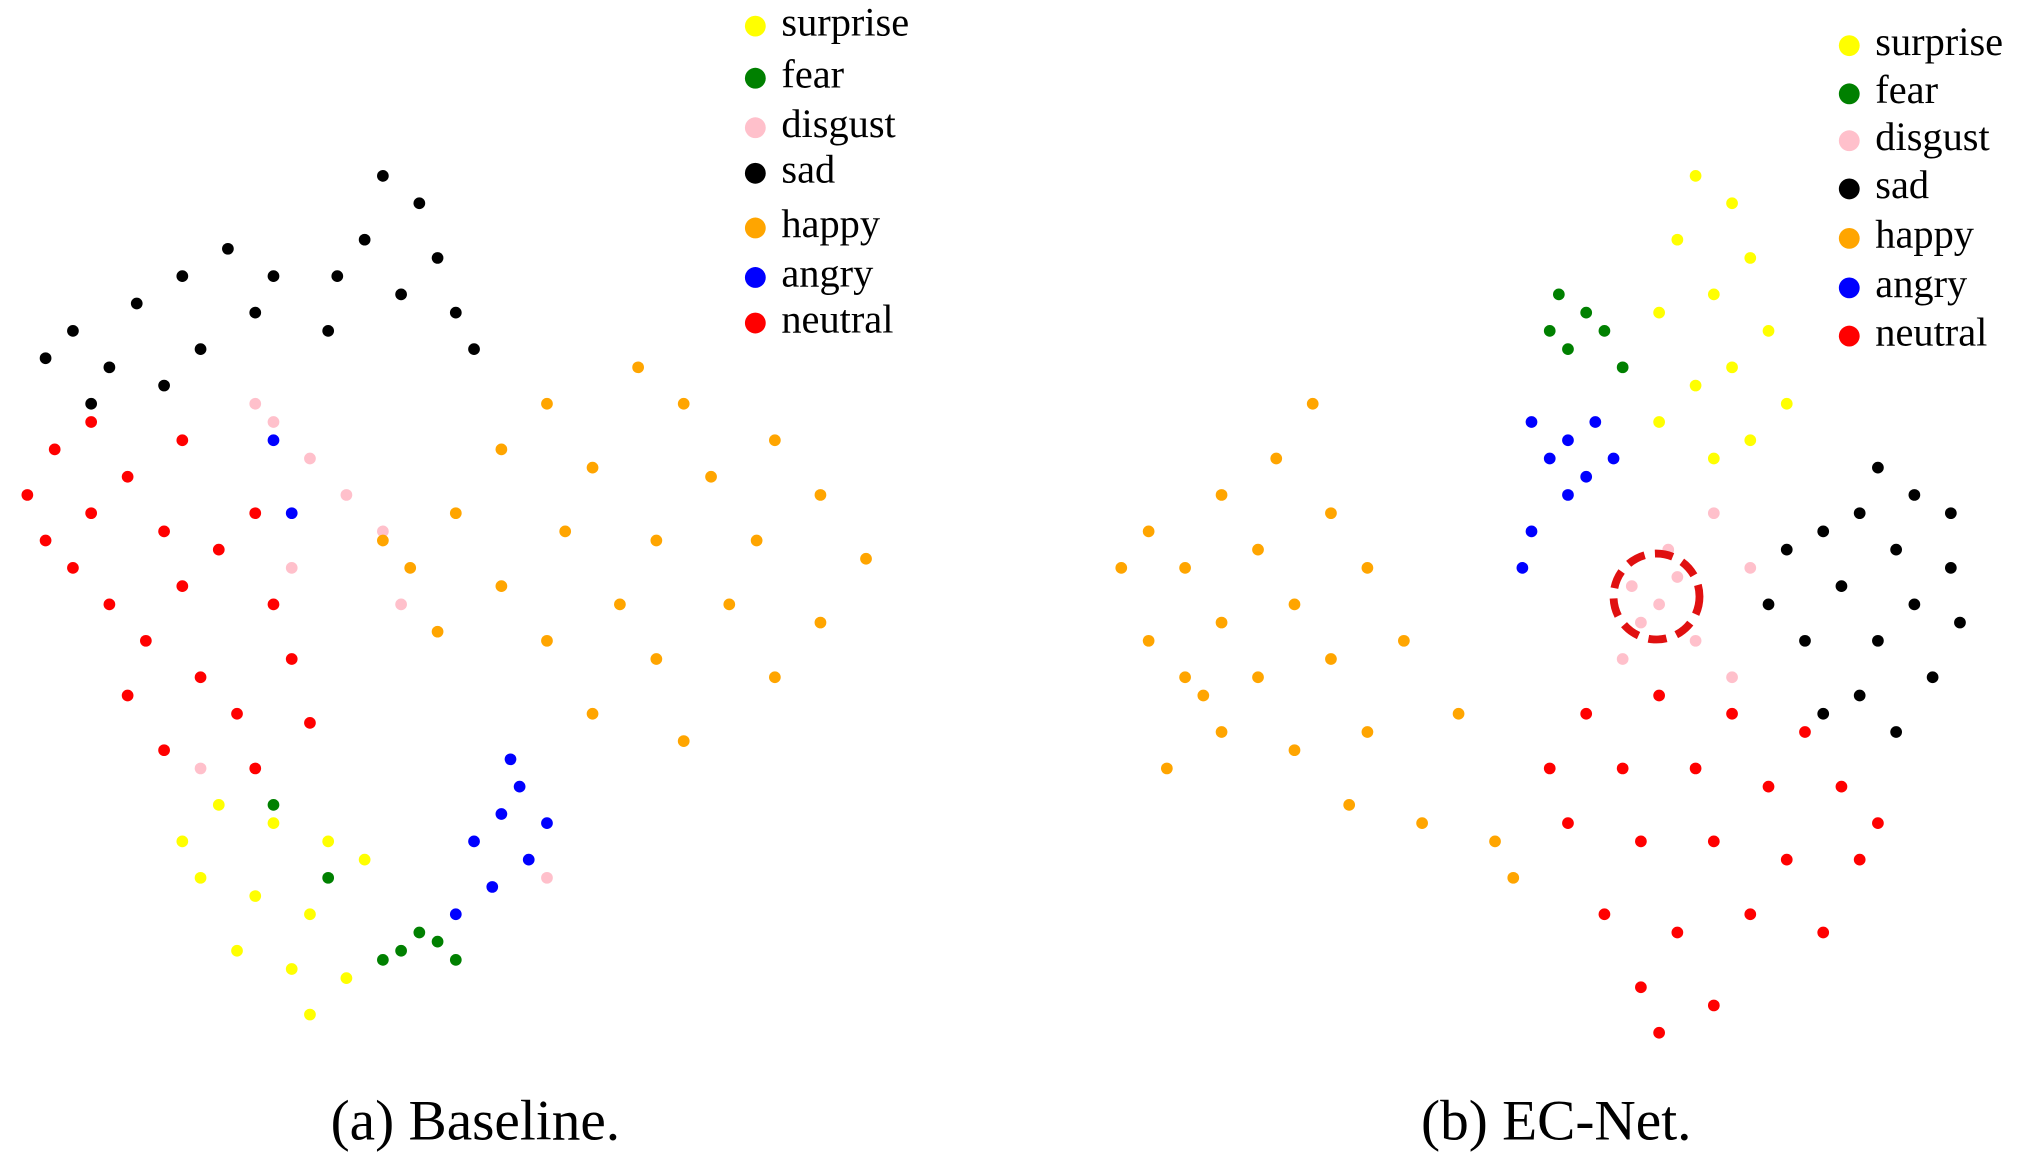 Image resolution: width=2042 pixels, height=1167 pixels. Describe the element at coordinates (1902, 184) in the screenshot. I see `legend-label: sad` at that location.